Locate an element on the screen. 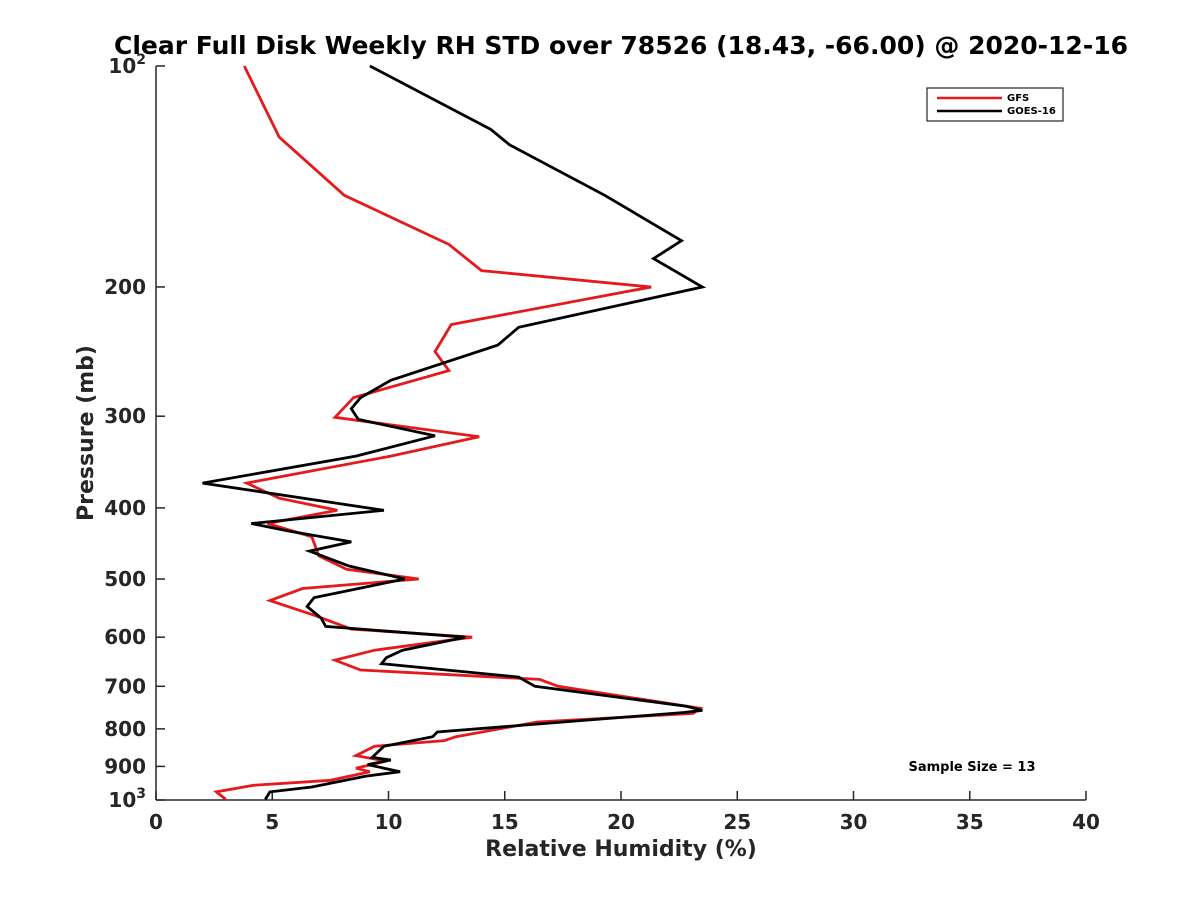 This screenshot has width=1200, height=900. x-tick-label: 30 is located at coordinates (854, 822).